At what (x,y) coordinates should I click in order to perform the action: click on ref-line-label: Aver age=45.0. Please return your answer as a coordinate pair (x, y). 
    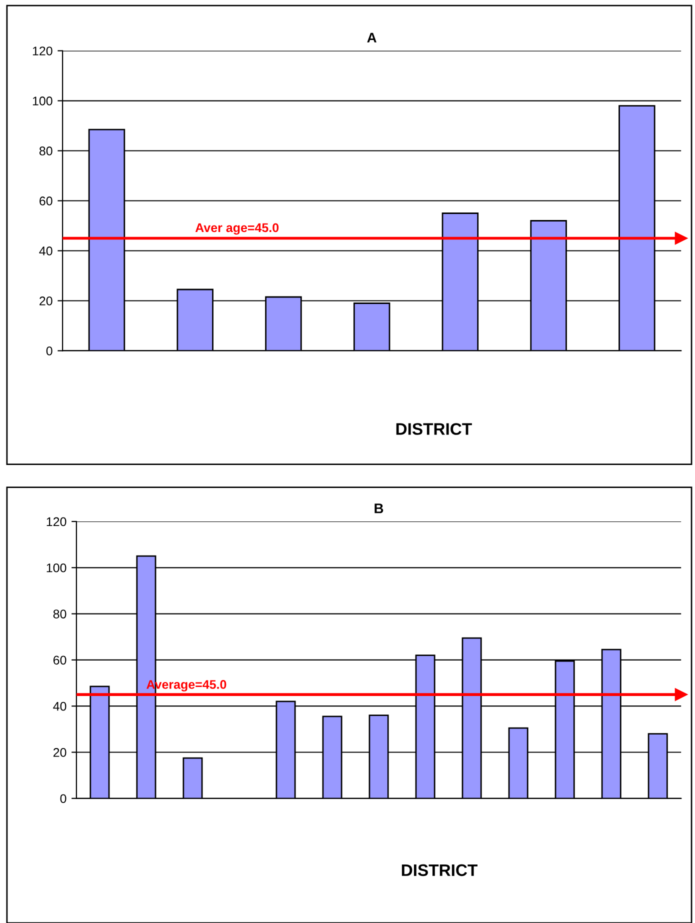
    Looking at the image, I should click on (237, 229).